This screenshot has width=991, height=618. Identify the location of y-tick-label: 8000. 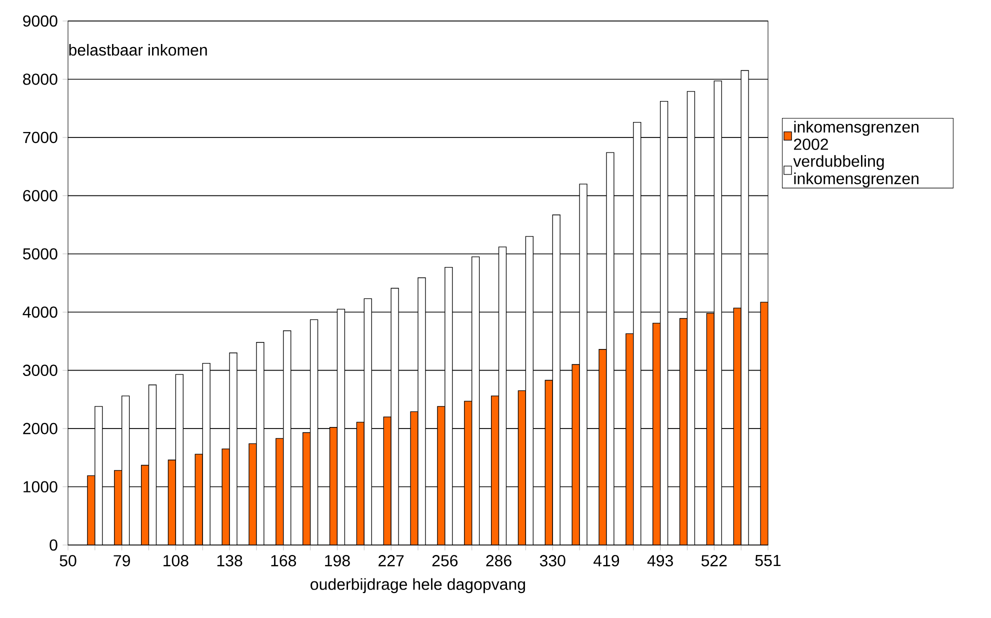
(40, 79).